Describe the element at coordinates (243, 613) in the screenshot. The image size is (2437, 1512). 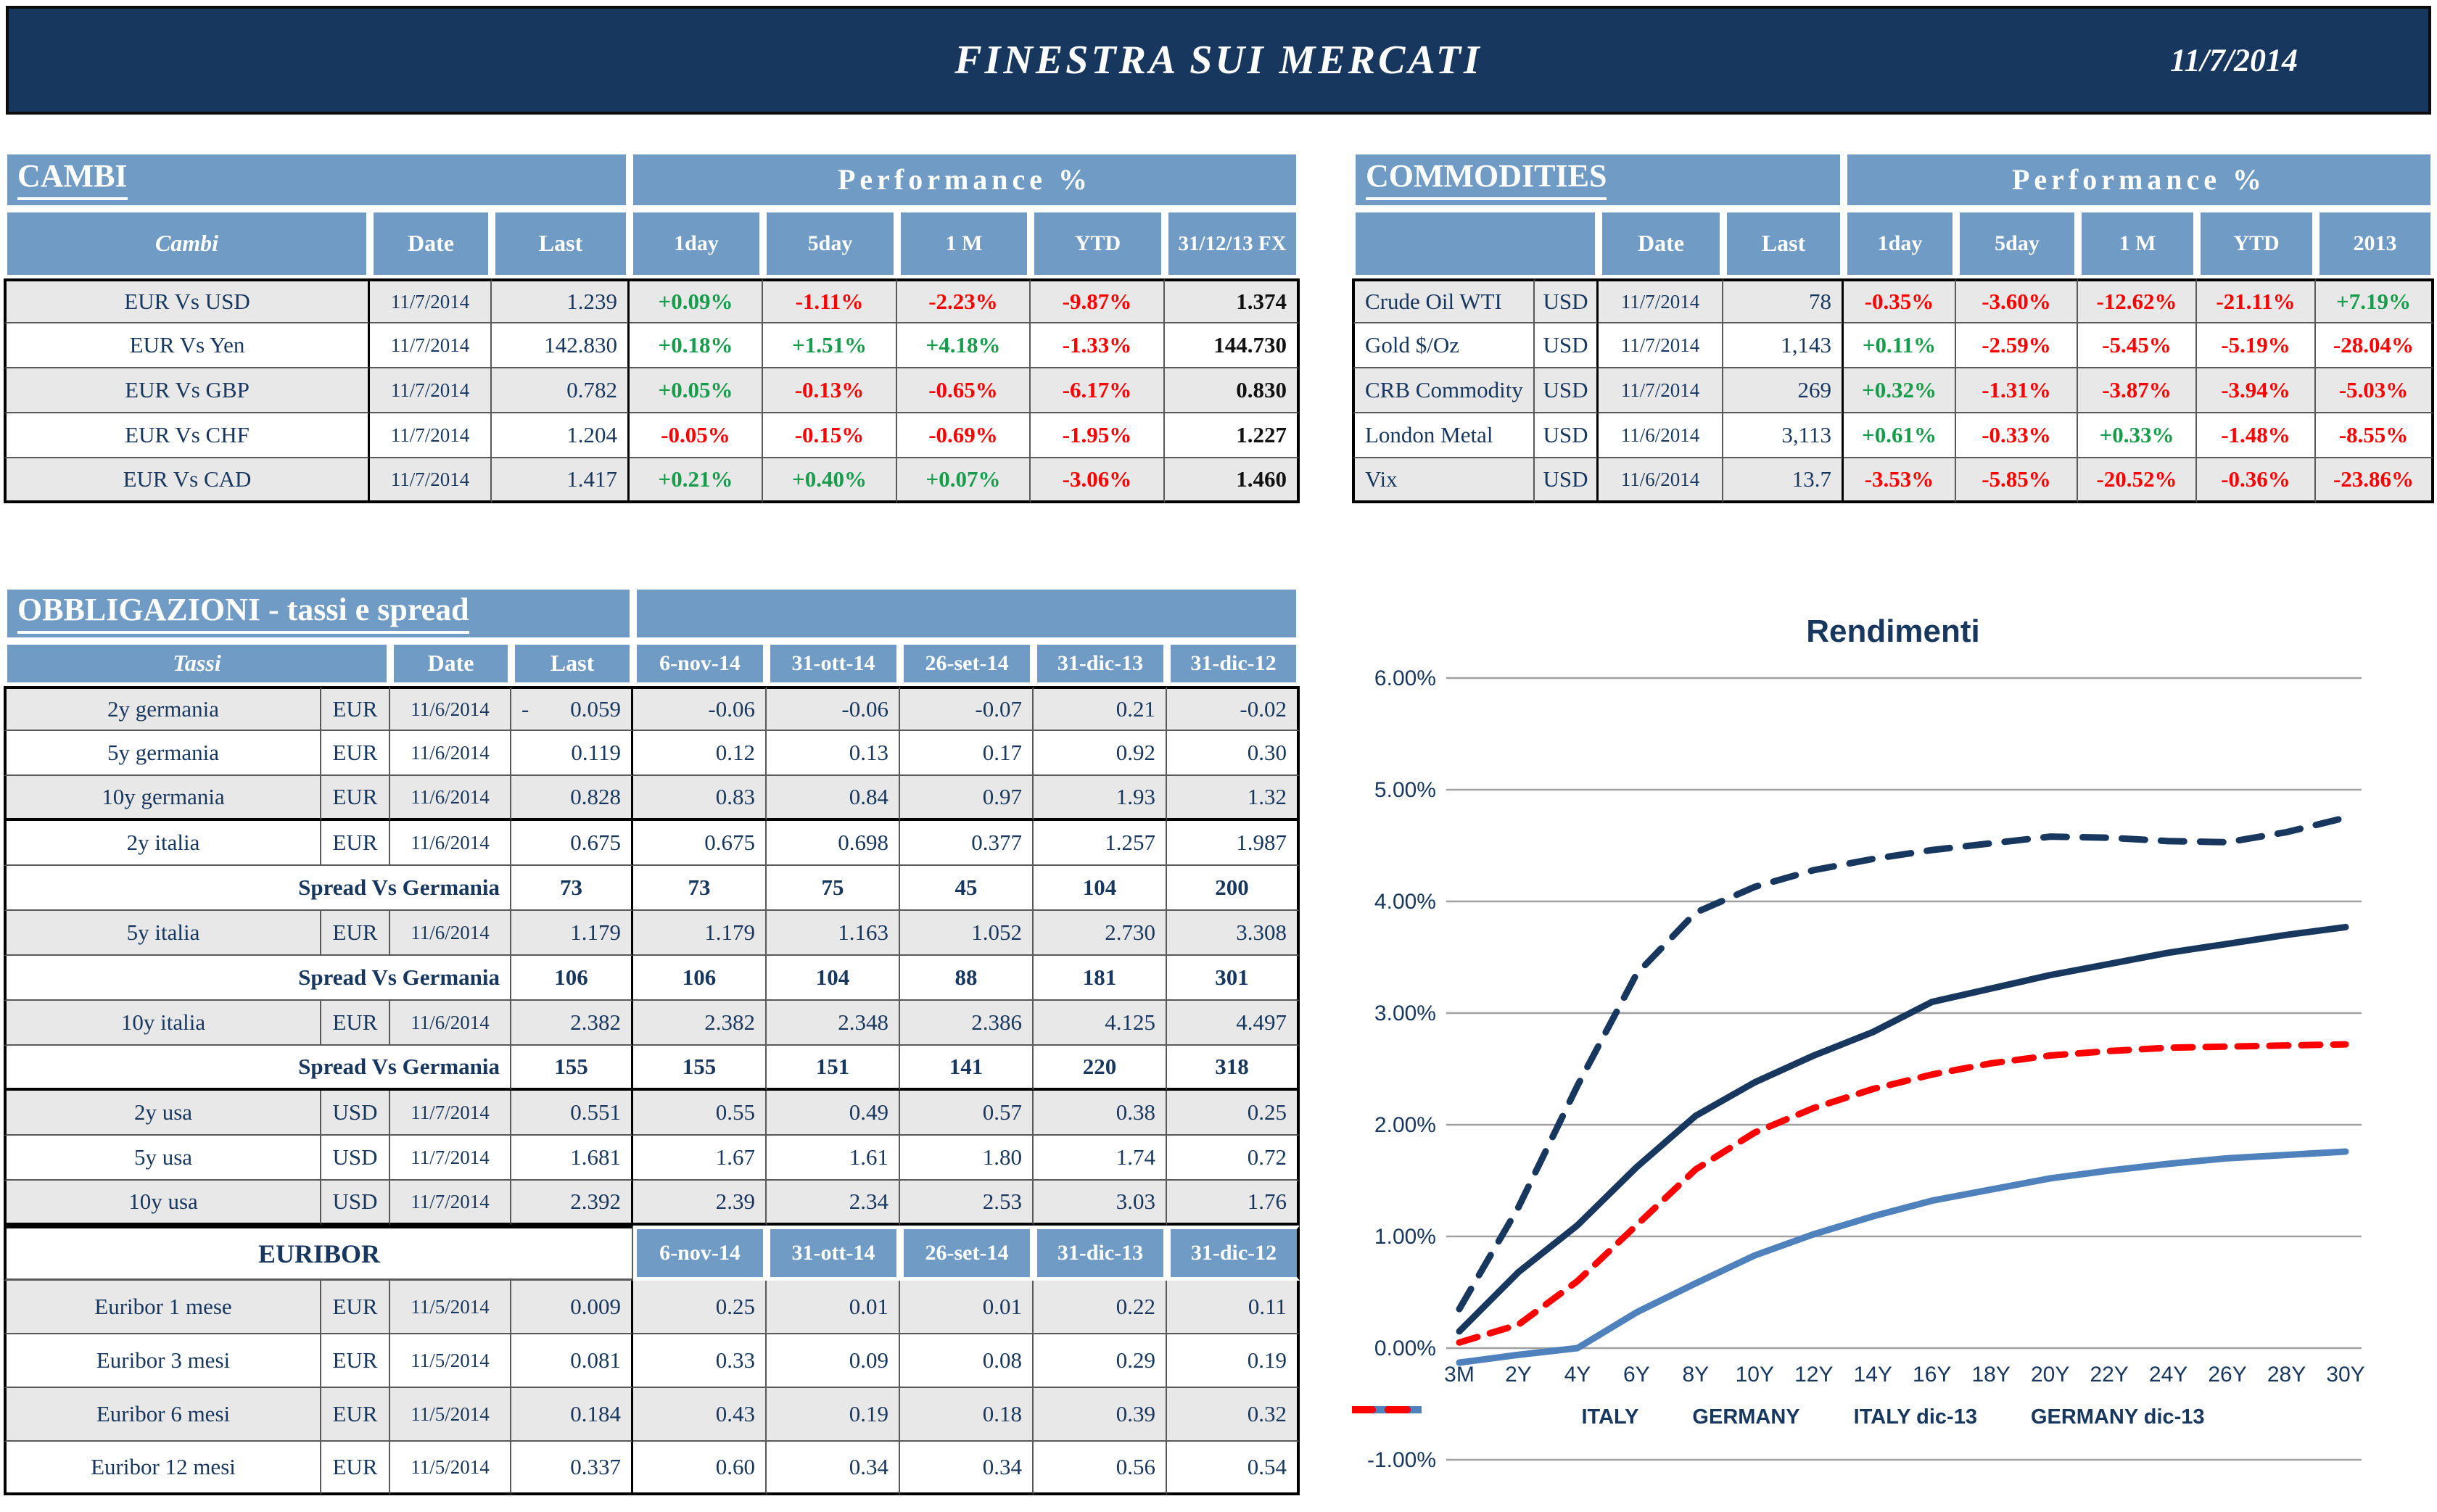
I see `bonds-section-title-label: OBBLIGAZIONI - tassi e spread` at that location.